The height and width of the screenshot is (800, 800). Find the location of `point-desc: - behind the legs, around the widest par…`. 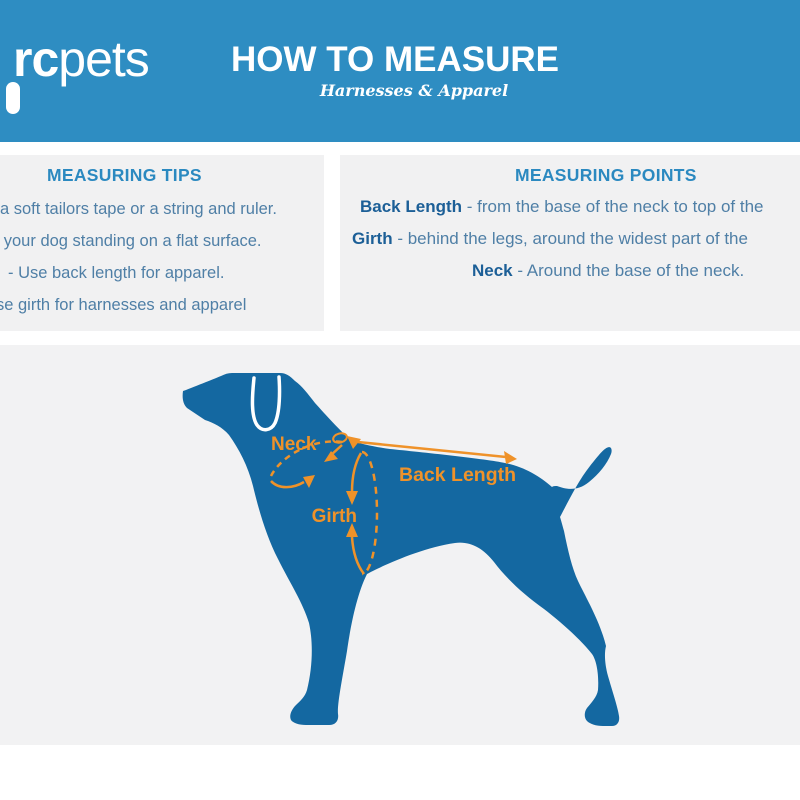

point-desc: - behind the legs, around the widest par… is located at coordinates (570, 238).